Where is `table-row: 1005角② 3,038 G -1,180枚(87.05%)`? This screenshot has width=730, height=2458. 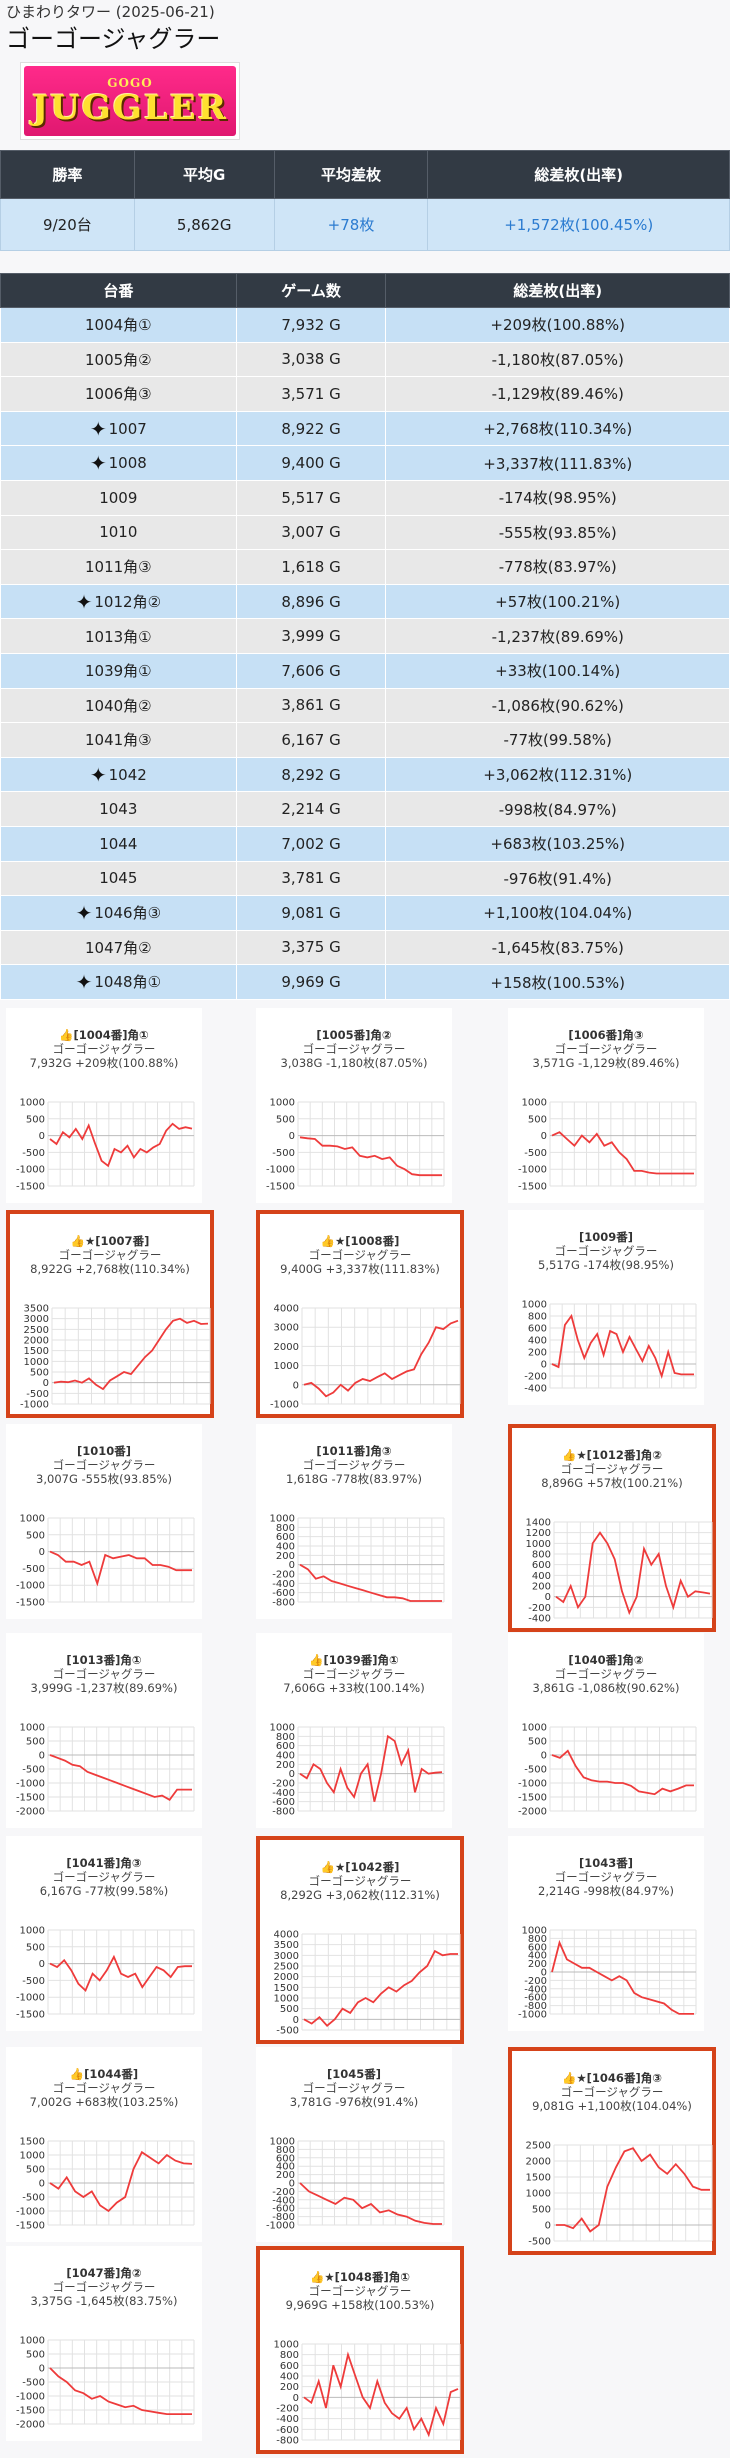
table-row: 1005角② 3,038 G -1,180枚(87.05%) is located at coordinates (365, 359).